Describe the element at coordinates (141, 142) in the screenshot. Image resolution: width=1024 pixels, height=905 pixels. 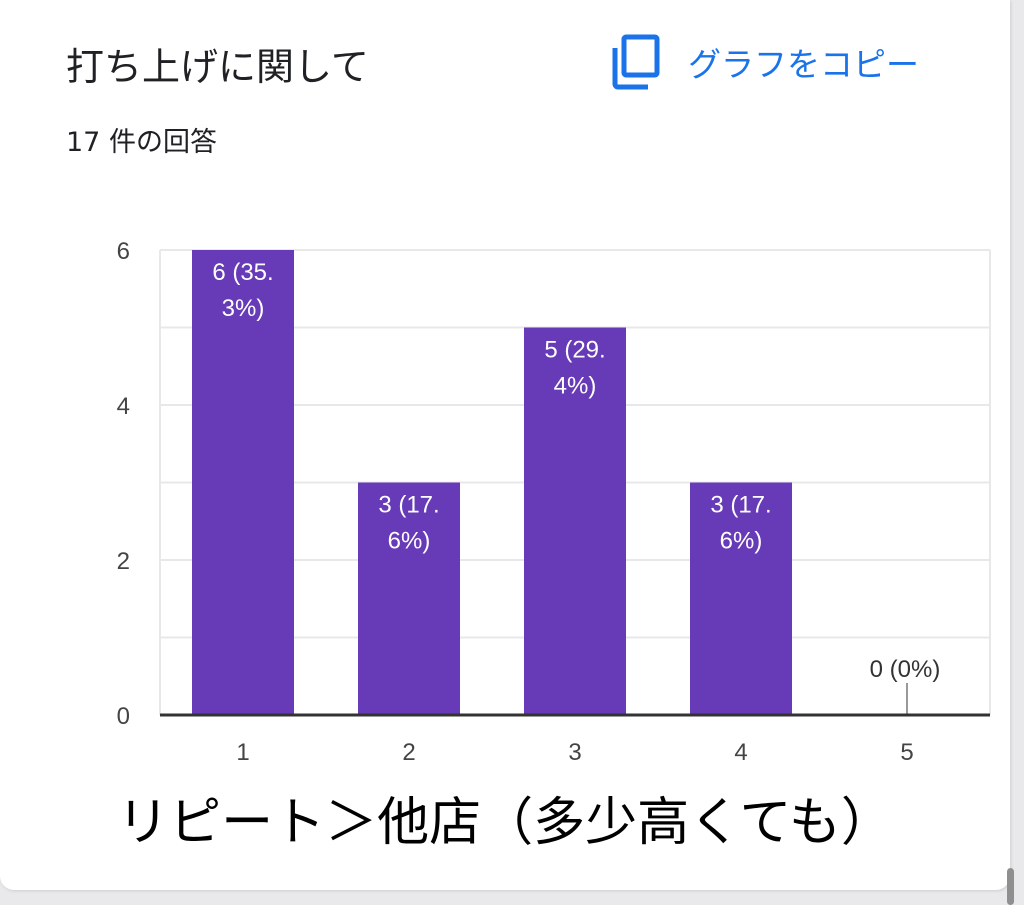
I see `response-count: 17 件の回答` at that location.